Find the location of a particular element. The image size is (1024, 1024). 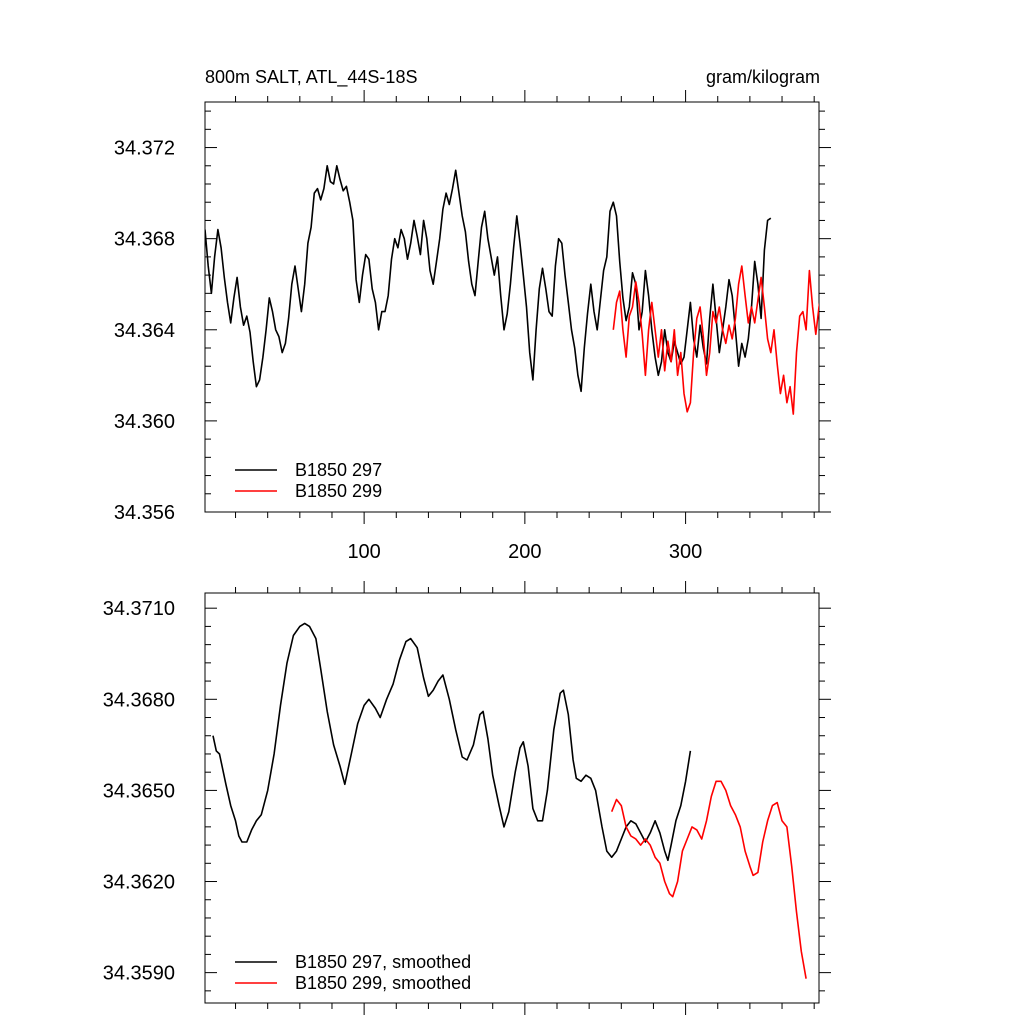

series-group is located at coordinates (512, 290).